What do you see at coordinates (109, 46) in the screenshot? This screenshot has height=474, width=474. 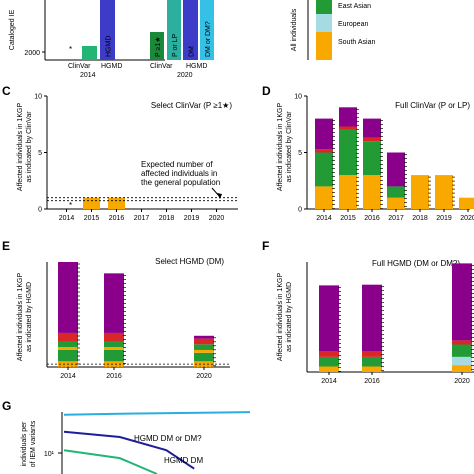 I see `panel-a-bar-label: HGMD` at bounding box center [109, 46].